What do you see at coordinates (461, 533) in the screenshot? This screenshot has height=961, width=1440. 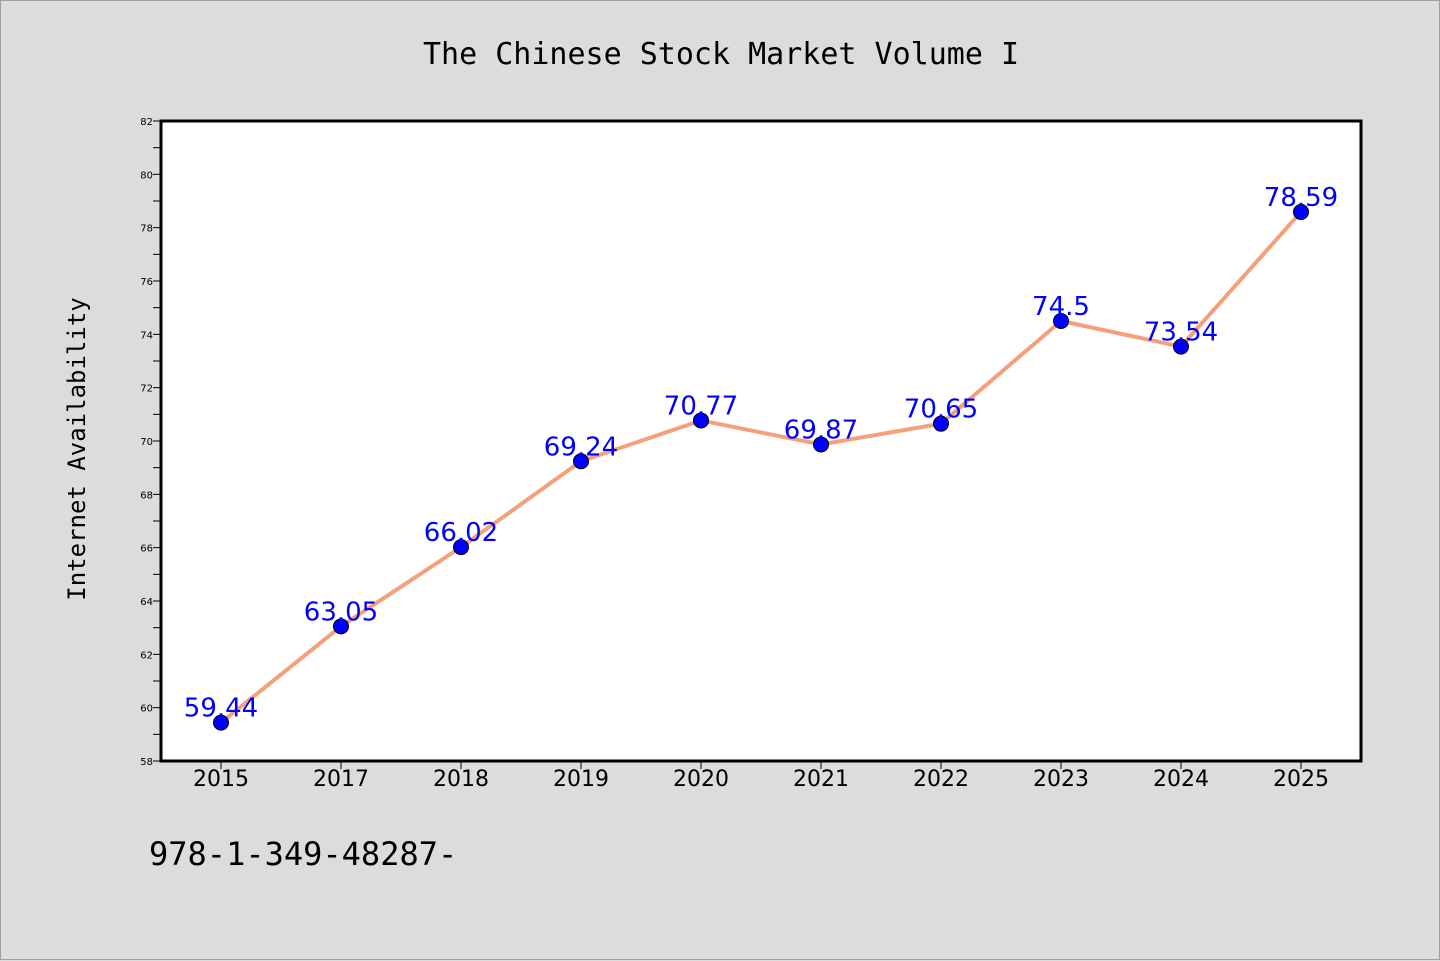 I see `data-label: 66.02` at bounding box center [461, 533].